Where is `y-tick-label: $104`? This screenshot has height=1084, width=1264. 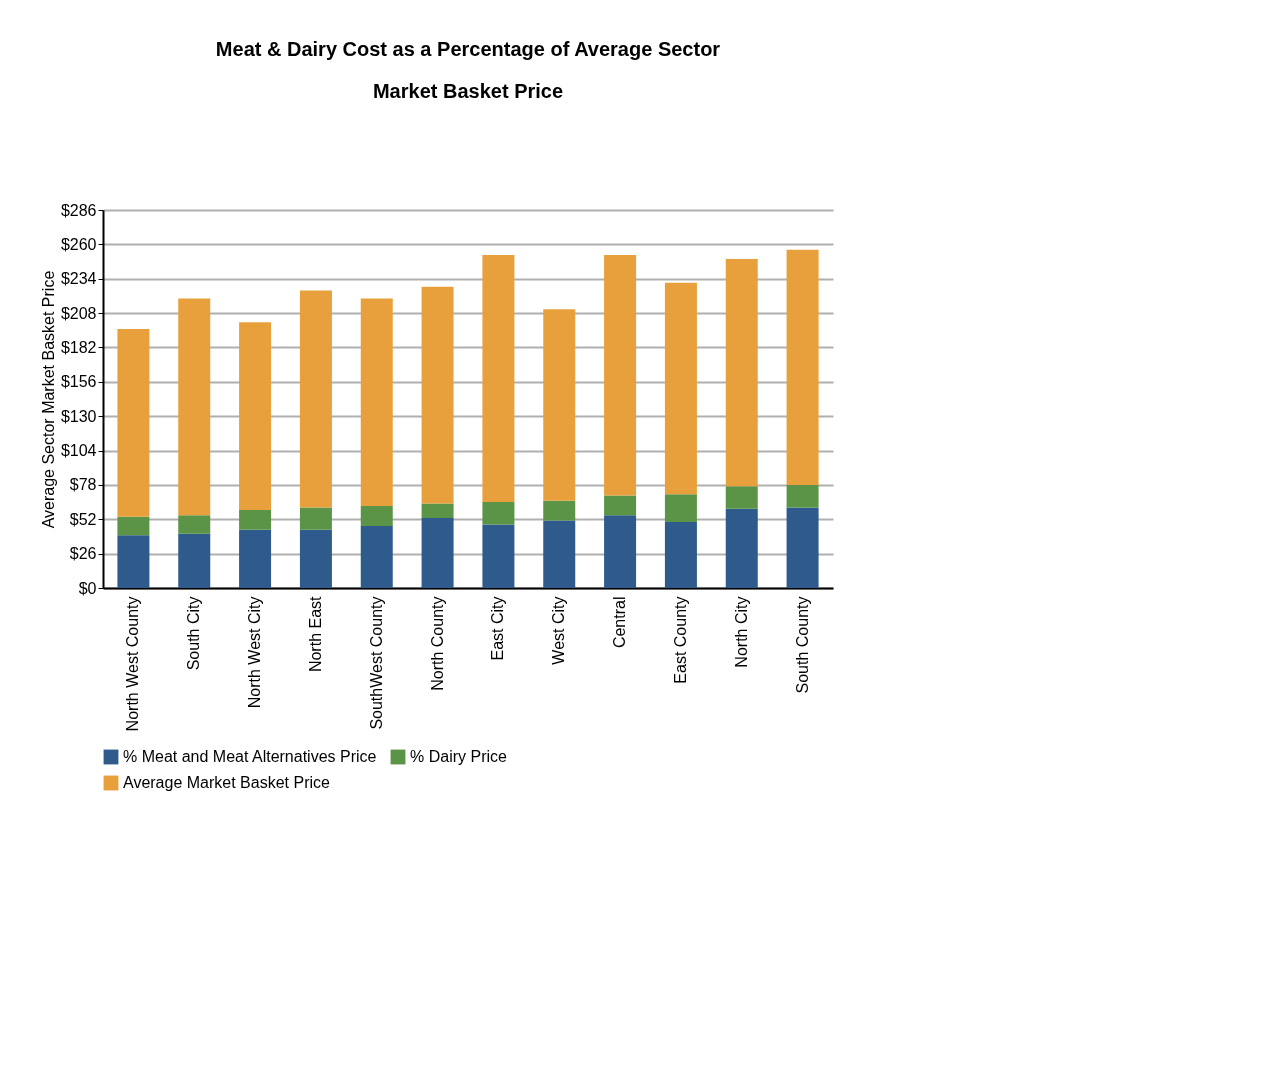 y-tick-label: $104 is located at coordinates (78, 451).